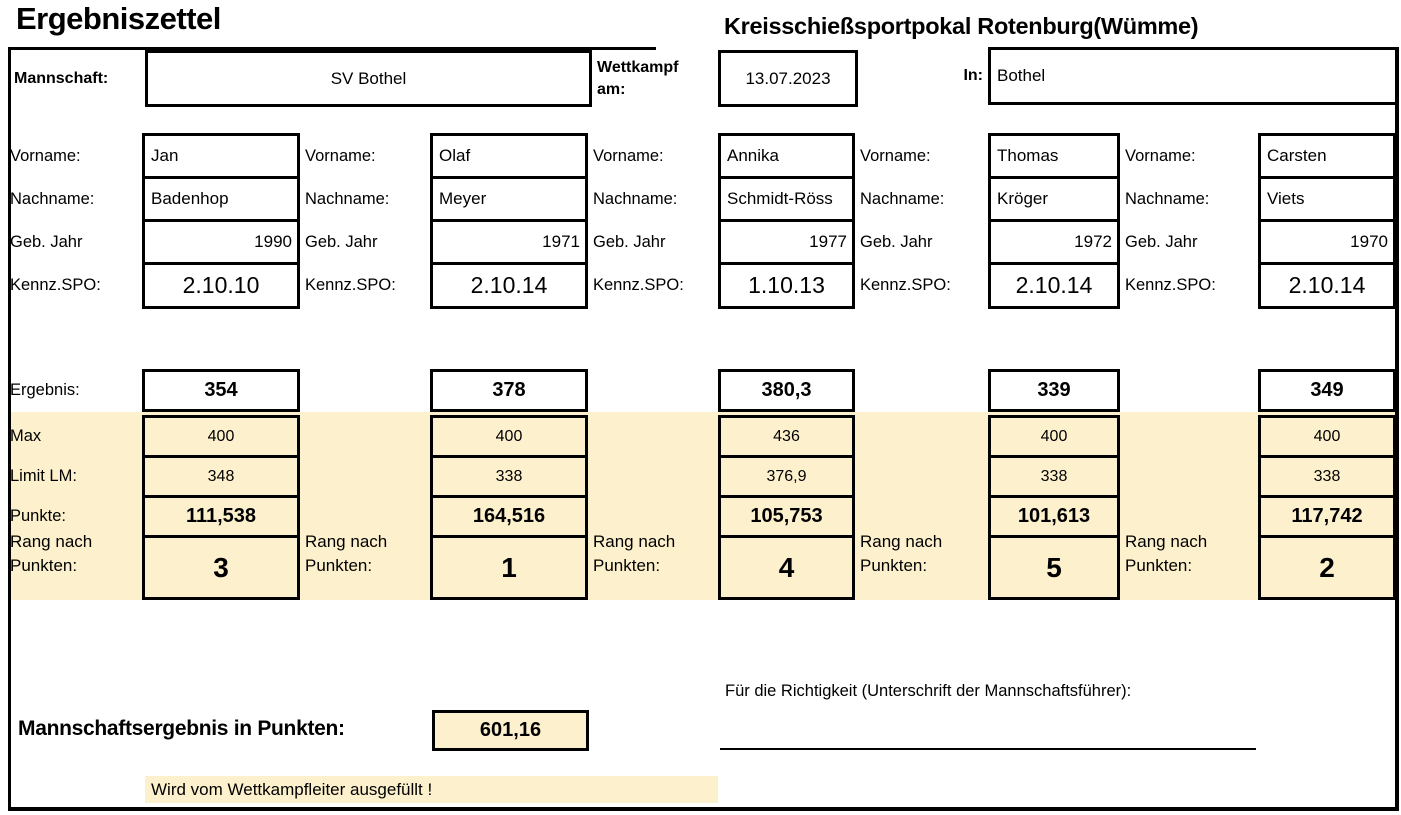 Image resolution: width=1401 pixels, height=815 pixels. What do you see at coordinates (221, 390) in the screenshot?
I see `result-field: 354` at bounding box center [221, 390].